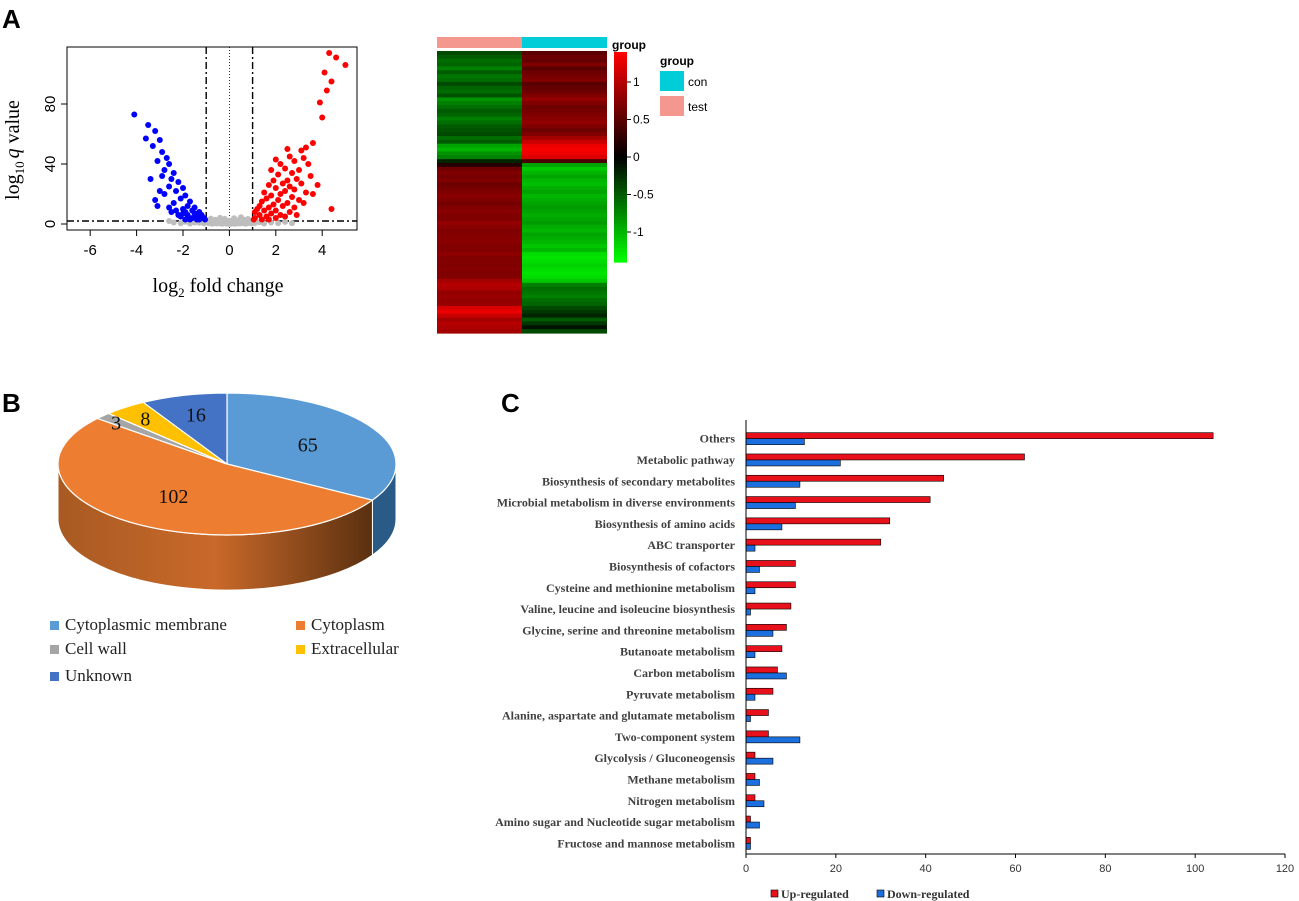 The image size is (1299, 901). What do you see at coordinates (88, 649) in the screenshot?
I see `pie-legend-item: Cell wall` at bounding box center [88, 649].